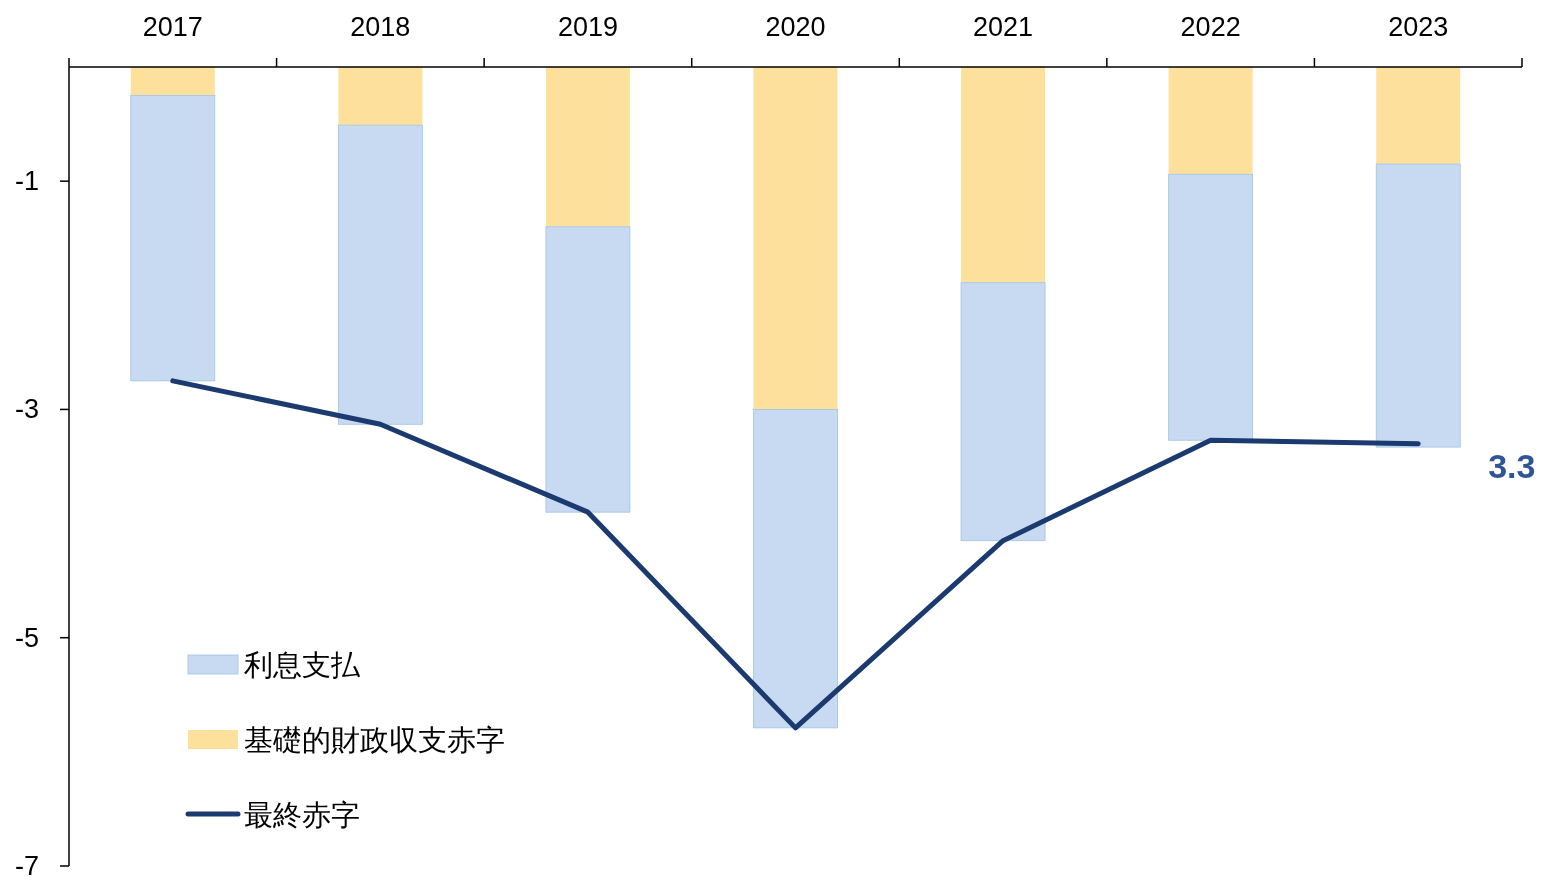 The width and height of the screenshot is (1544, 894). Describe the element at coordinates (380, 27) in the screenshot. I see `x-tick-label: 2018` at that location.